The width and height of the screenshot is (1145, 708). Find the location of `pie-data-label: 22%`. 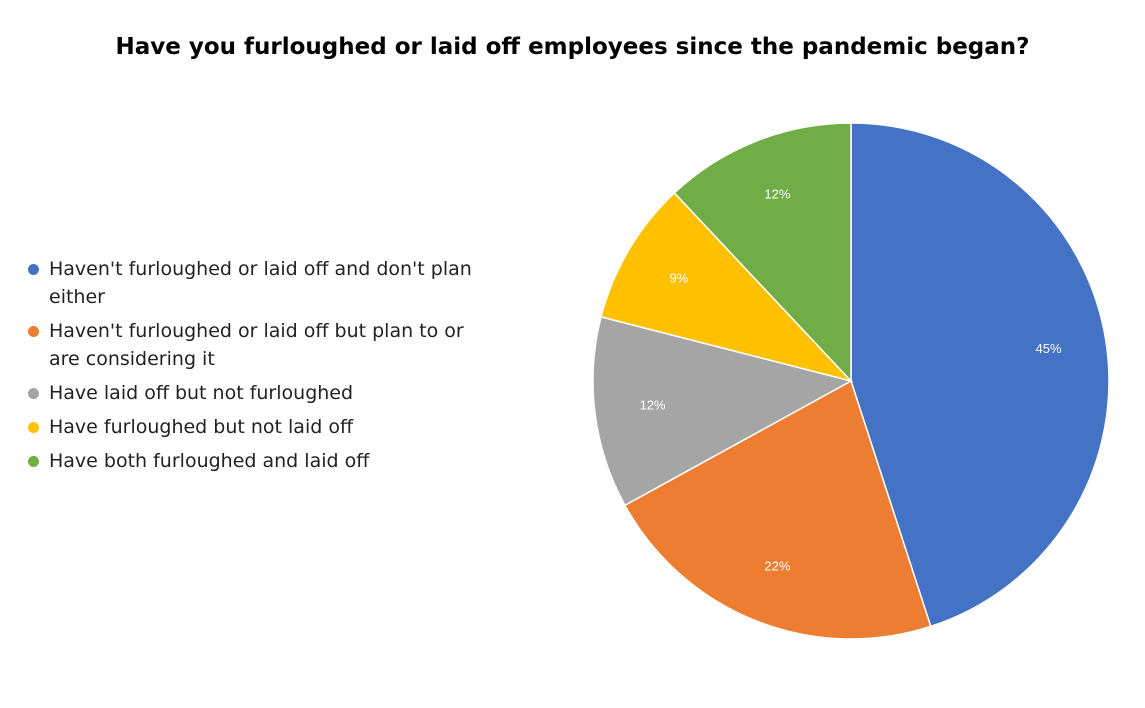

pie-data-label: 22% is located at coordinates (777, 565).